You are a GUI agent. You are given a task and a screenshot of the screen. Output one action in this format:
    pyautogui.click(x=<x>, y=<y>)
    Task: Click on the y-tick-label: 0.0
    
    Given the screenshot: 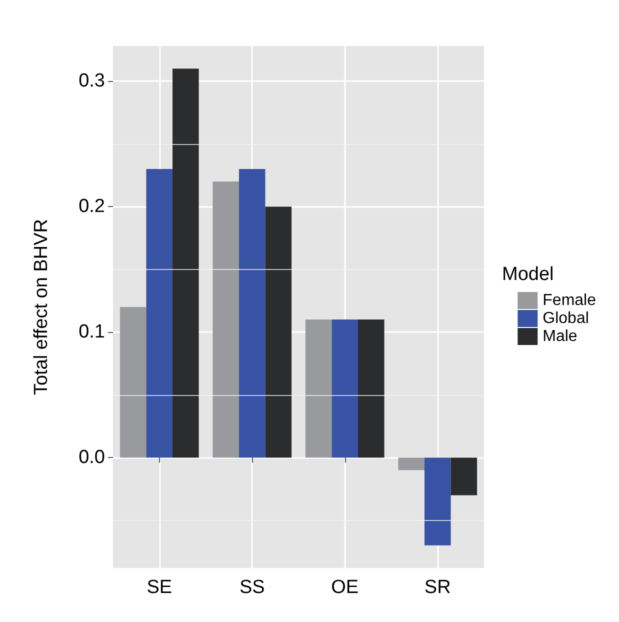 What is the action you would take?
    pyautogui.click(x=91, y=457)
    